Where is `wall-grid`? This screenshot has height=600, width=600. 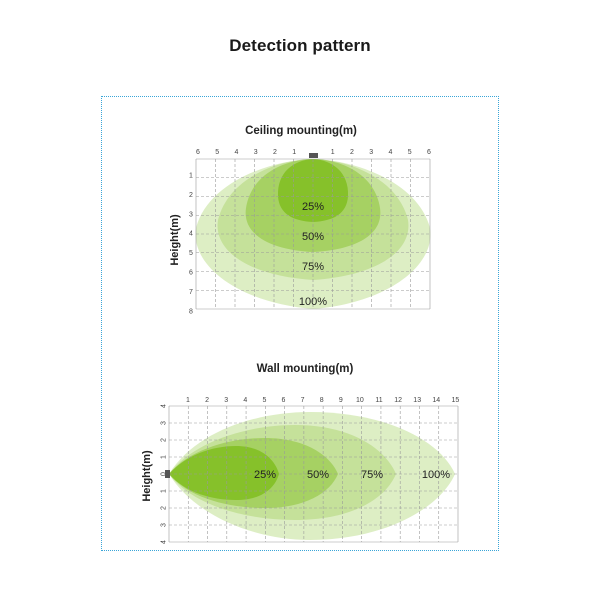
wall-grid is located at coordinates (313, 474).